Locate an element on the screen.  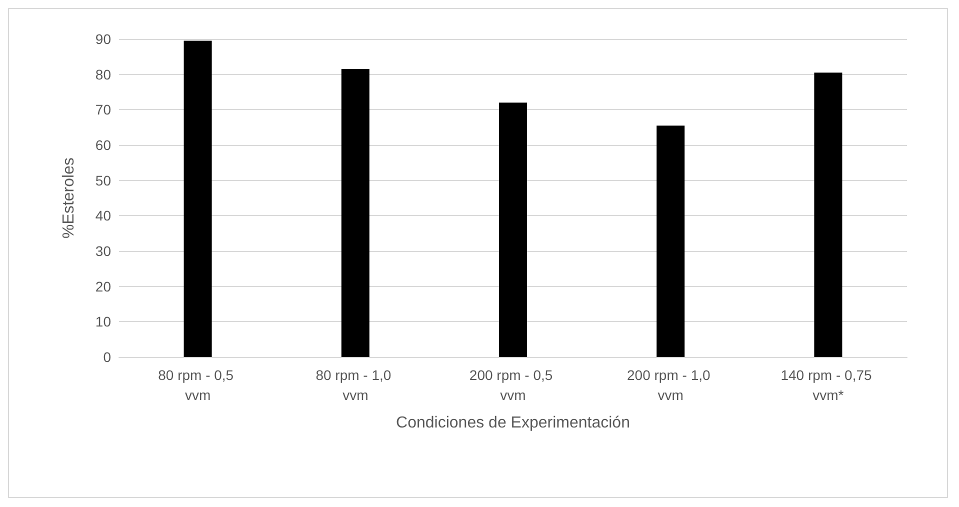
y-tick-label: 80 is located at coordinates (103, 74).